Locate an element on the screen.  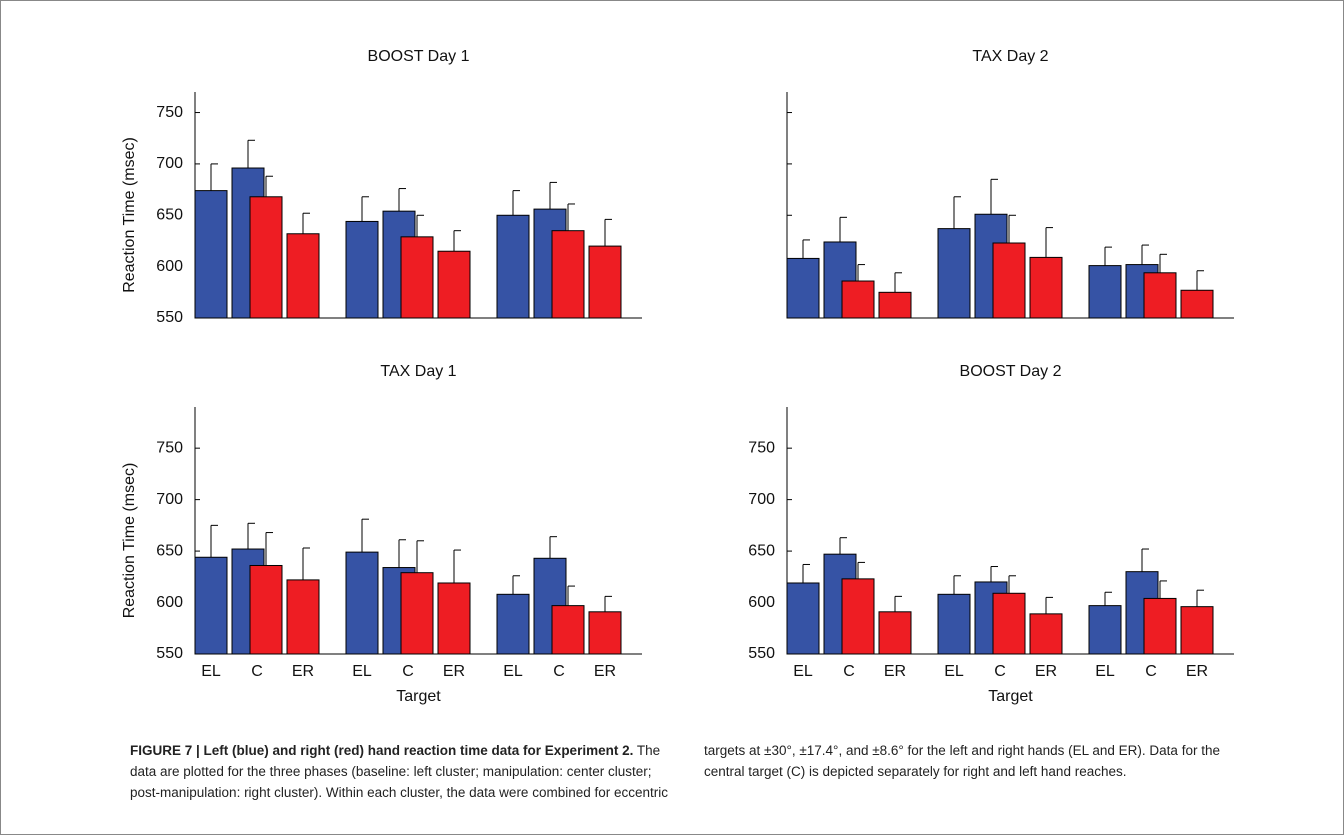
panel-title: BOOST Day 1 is located at coordinates (419, 56).